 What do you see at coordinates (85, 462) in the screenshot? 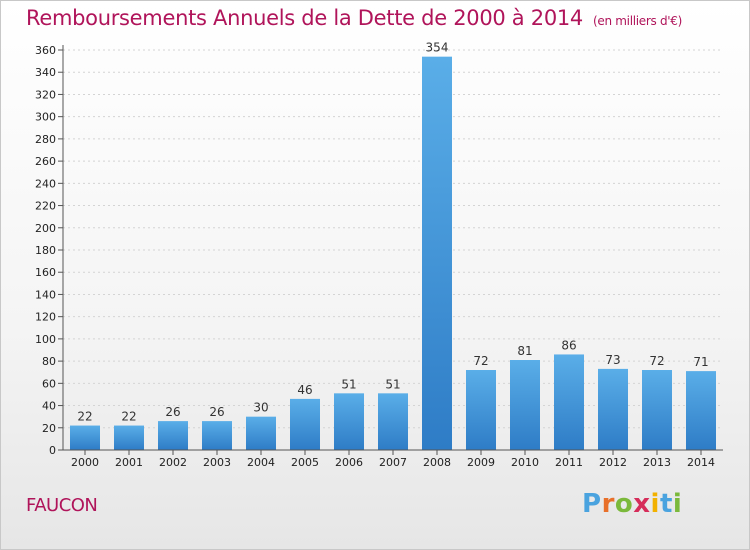
I see `x-tick-label: 2000` at bounding box center [85, 462].